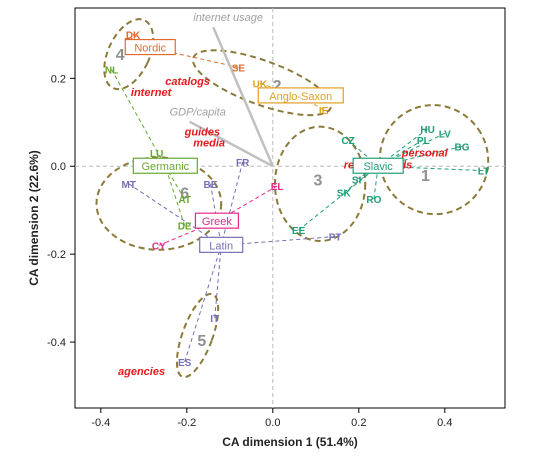 This screenshot has width=542, height=461. What do you see at coordinates (277, 86) in the screenshot?
I see `cluster-number: 2` at bounding box center [277, 86].